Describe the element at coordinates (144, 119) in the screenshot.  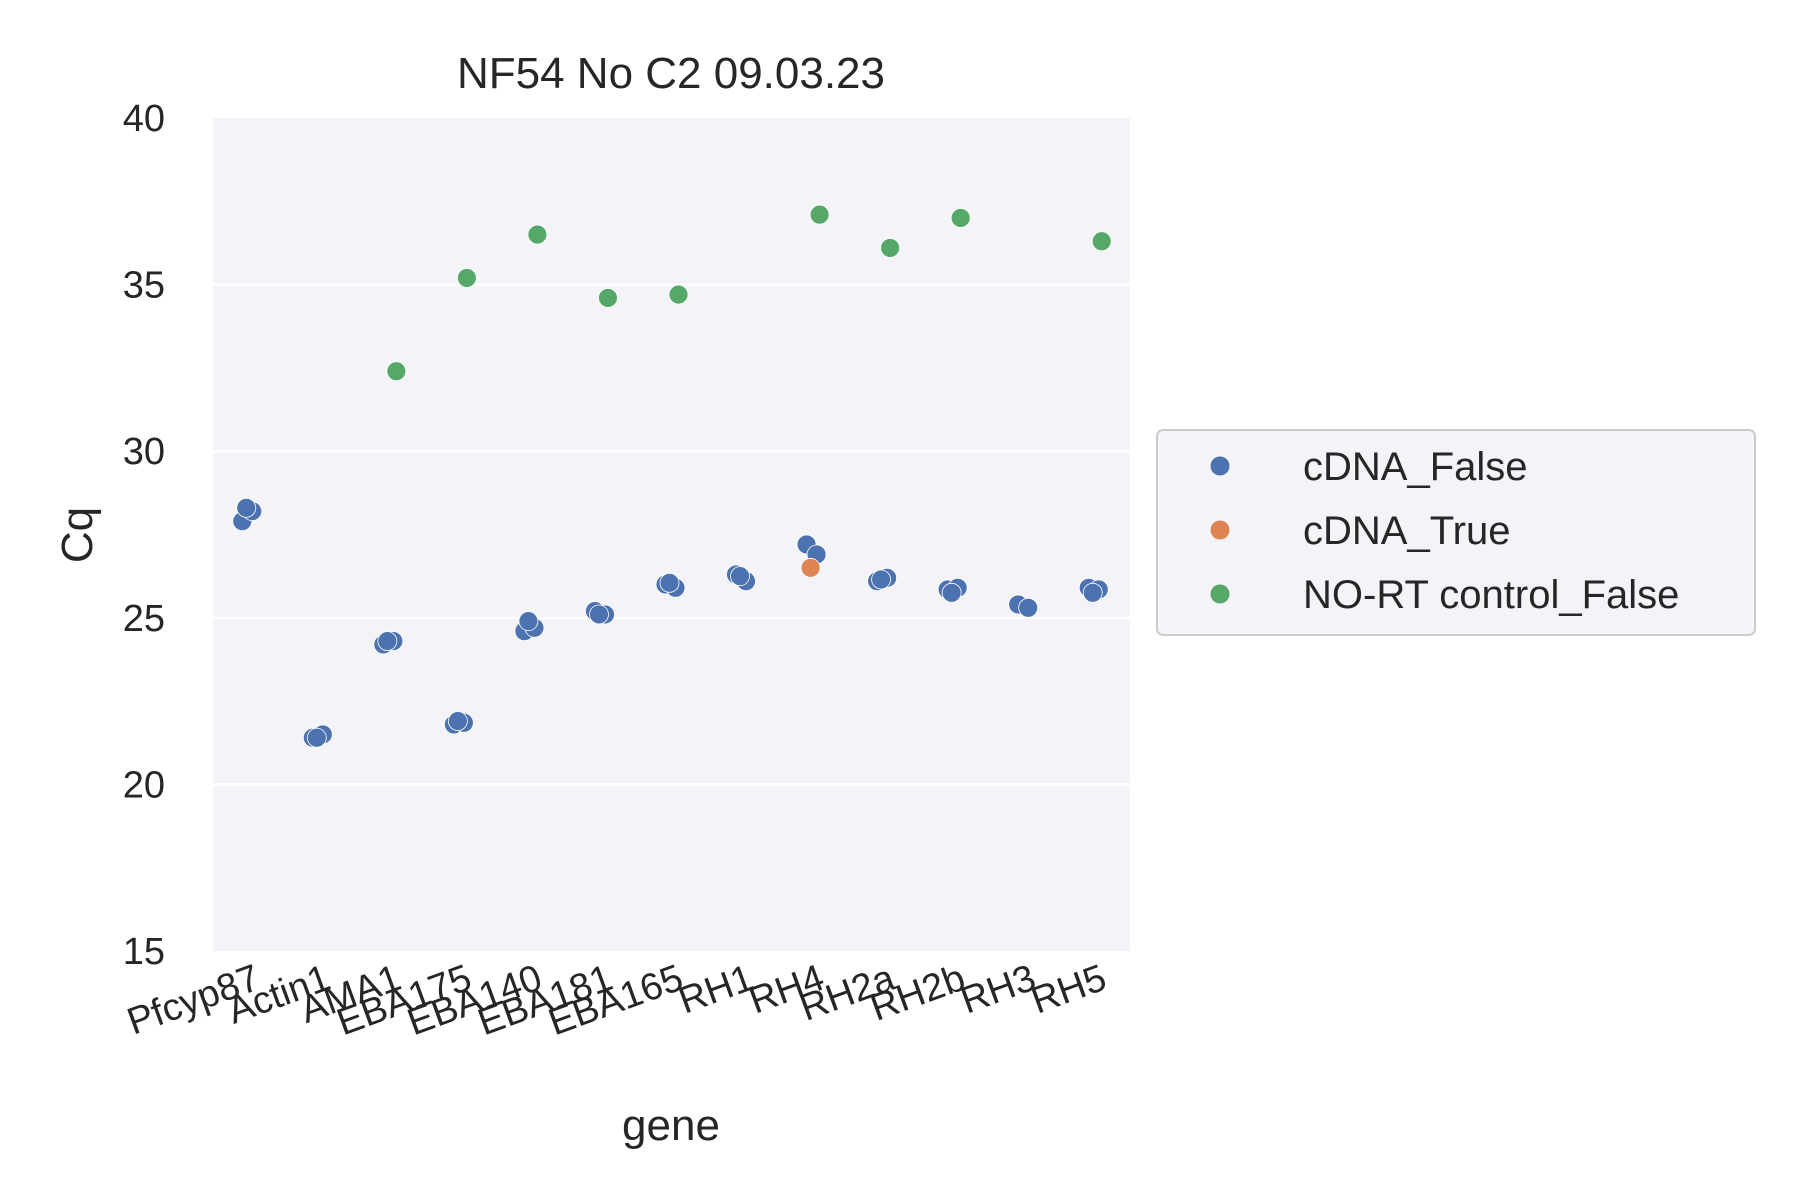
I see `y-tick-label: 40` at that location.